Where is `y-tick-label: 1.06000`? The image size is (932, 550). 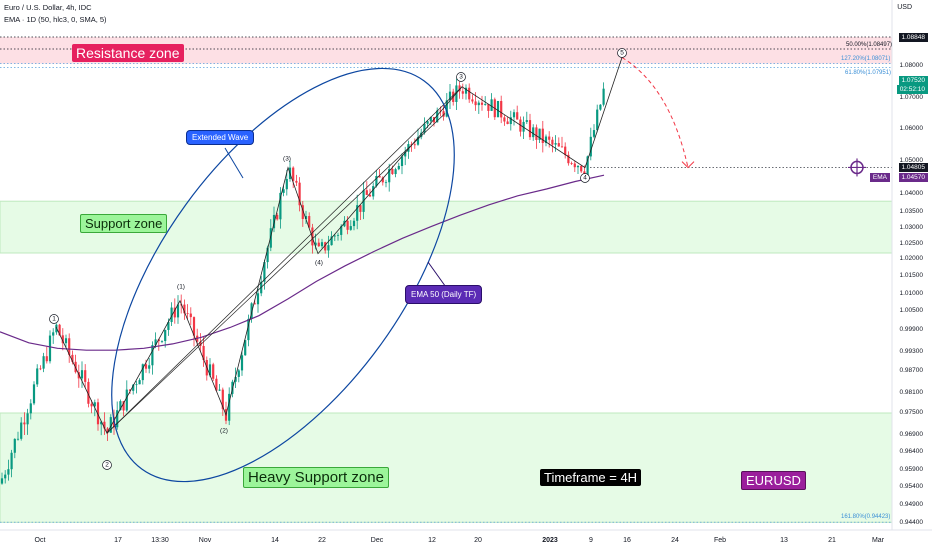 y-tick-label: 1.06000 is located at coordinates (911, 128).